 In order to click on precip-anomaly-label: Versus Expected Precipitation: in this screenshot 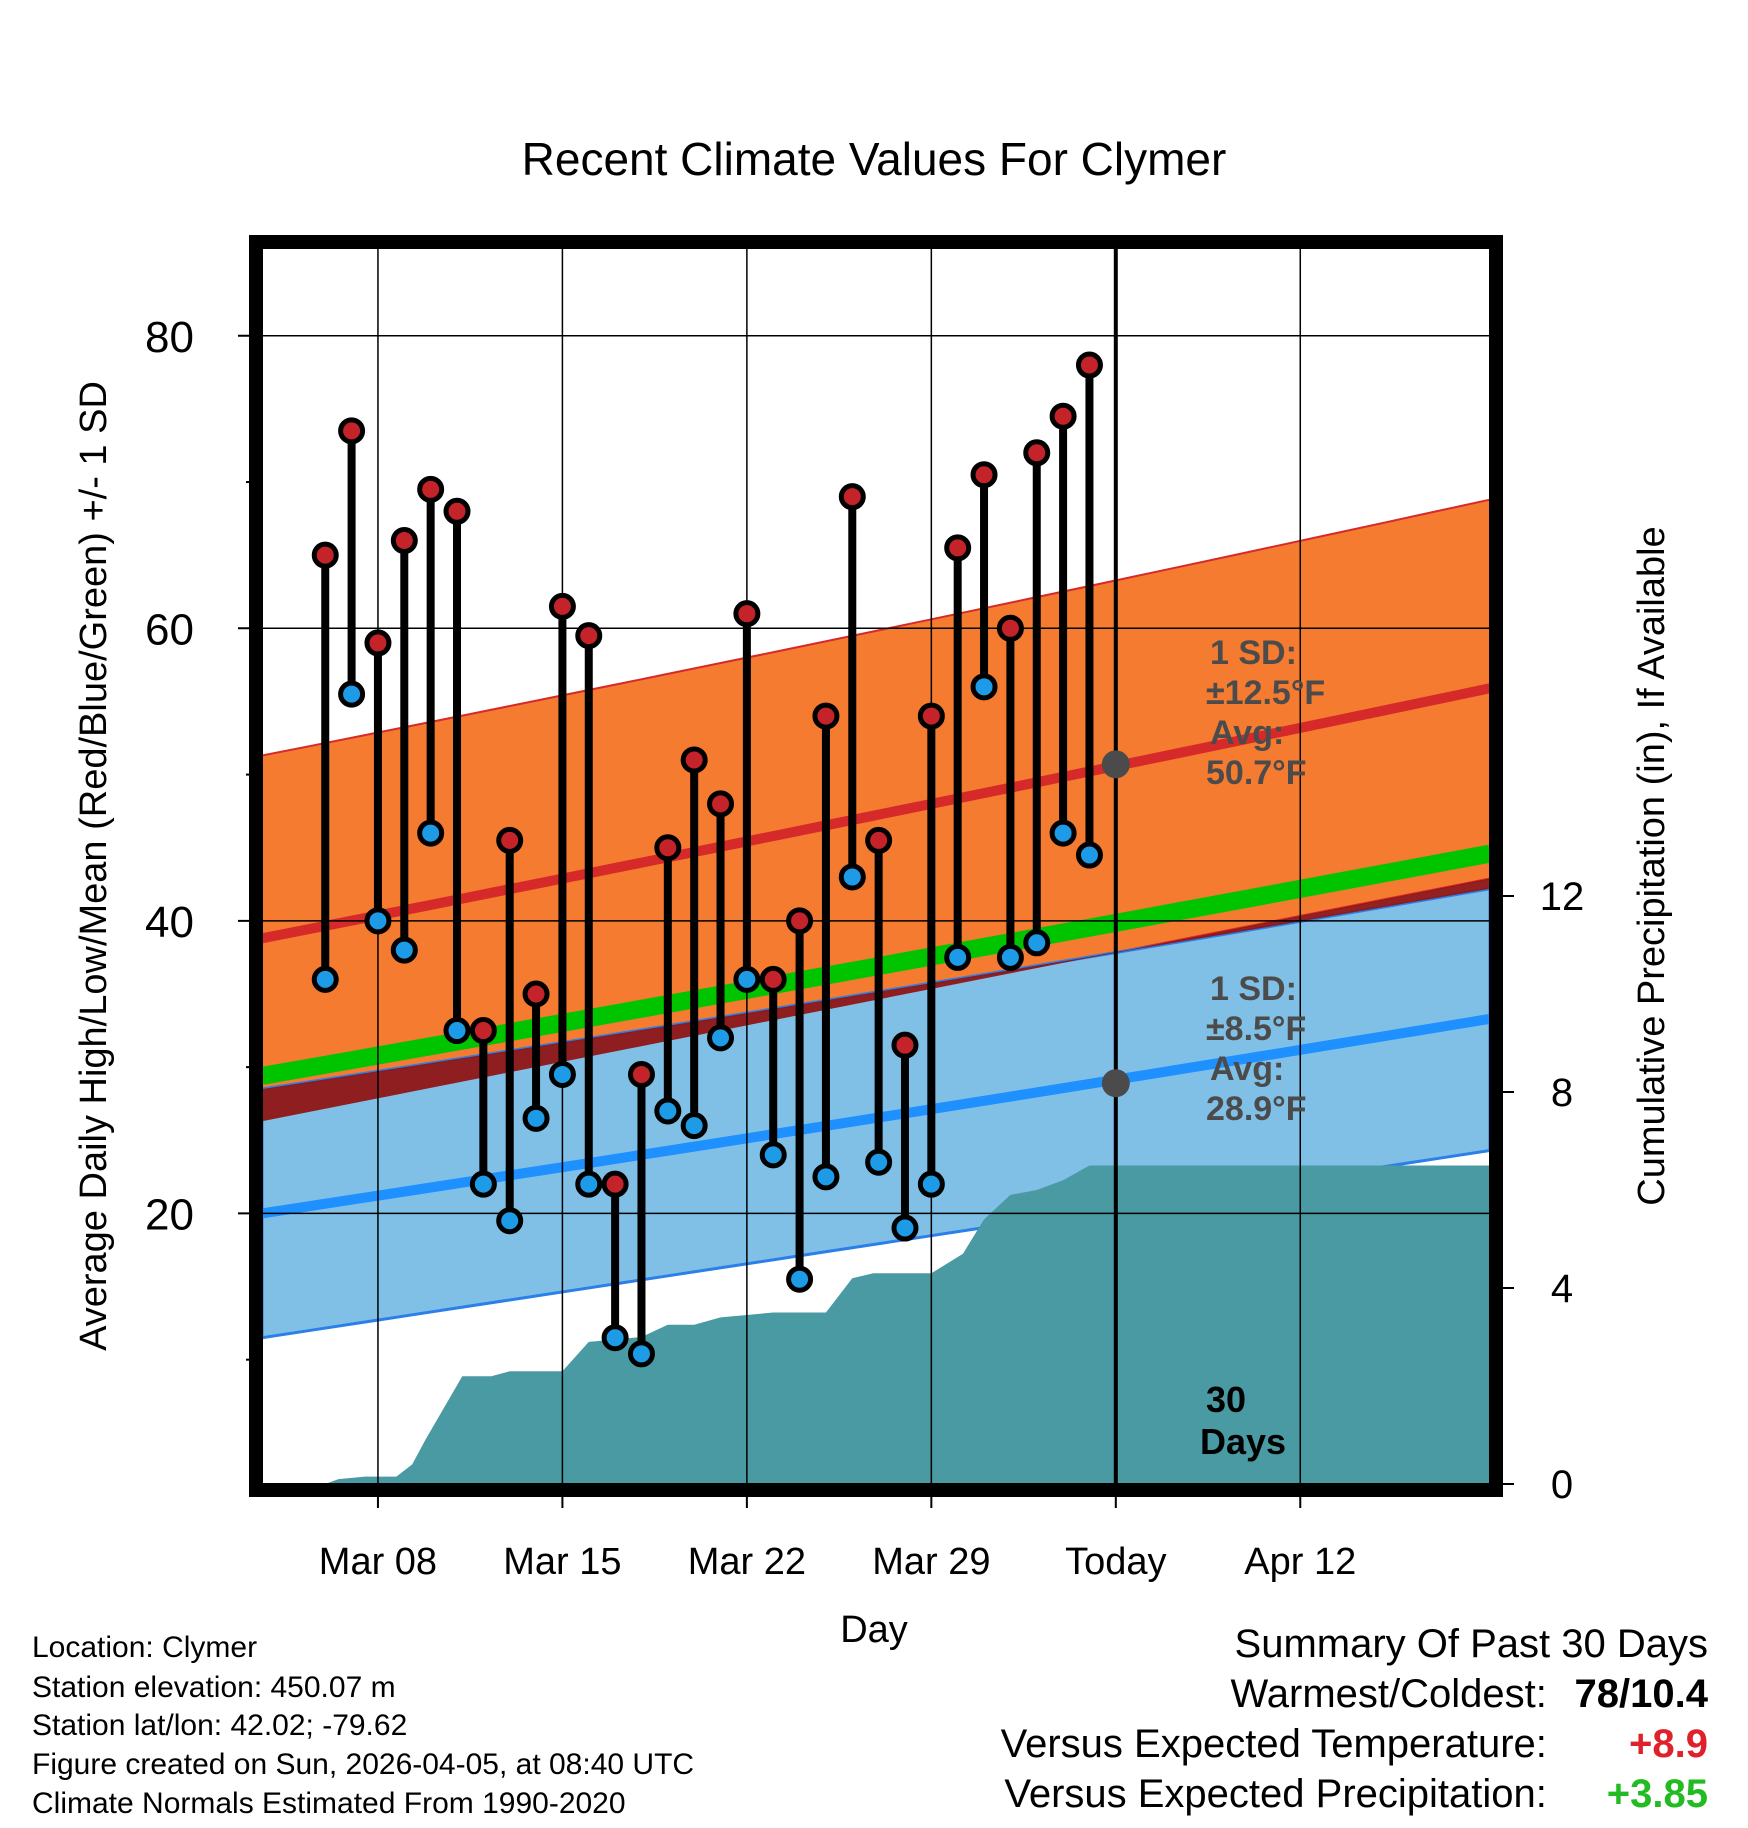, I will do `click(1275, 1794)`.